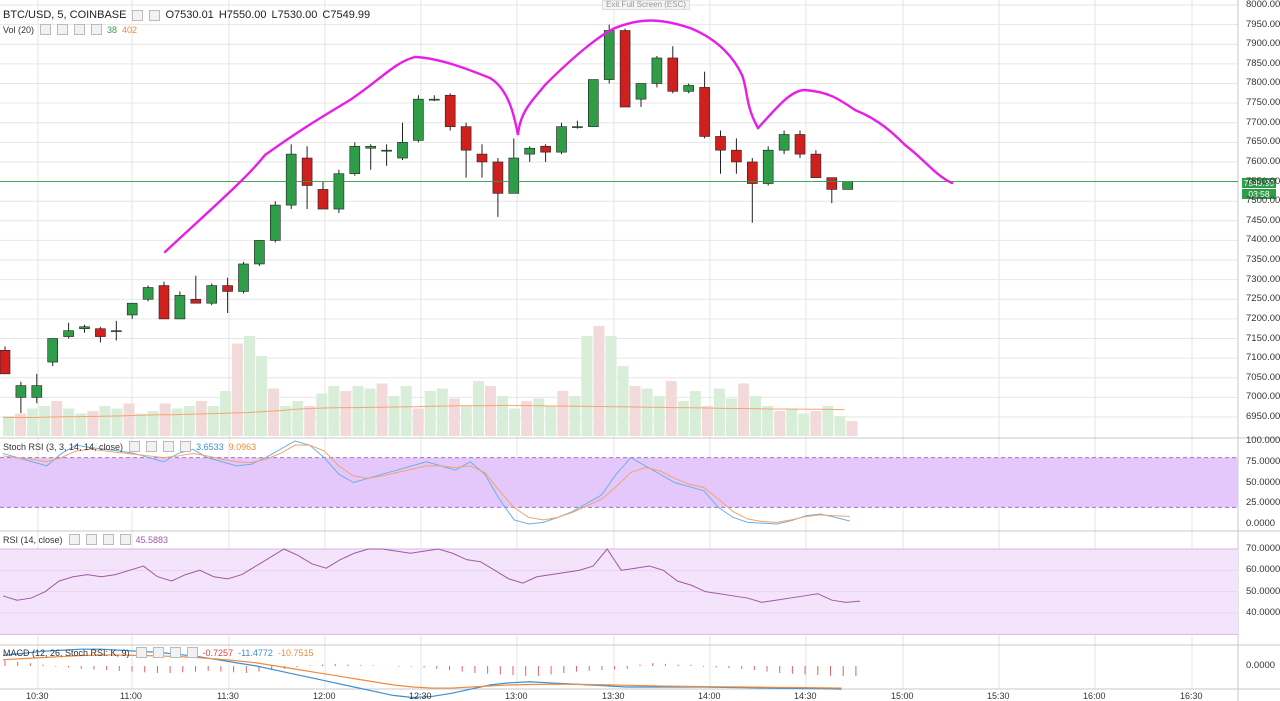 The height and width of the screenshot is (701, 1280). What do you see at coordinates (1263, 416) in the screenshot?
I see `price-tick-label: 6950.00` at bounding box center [1263, 416].